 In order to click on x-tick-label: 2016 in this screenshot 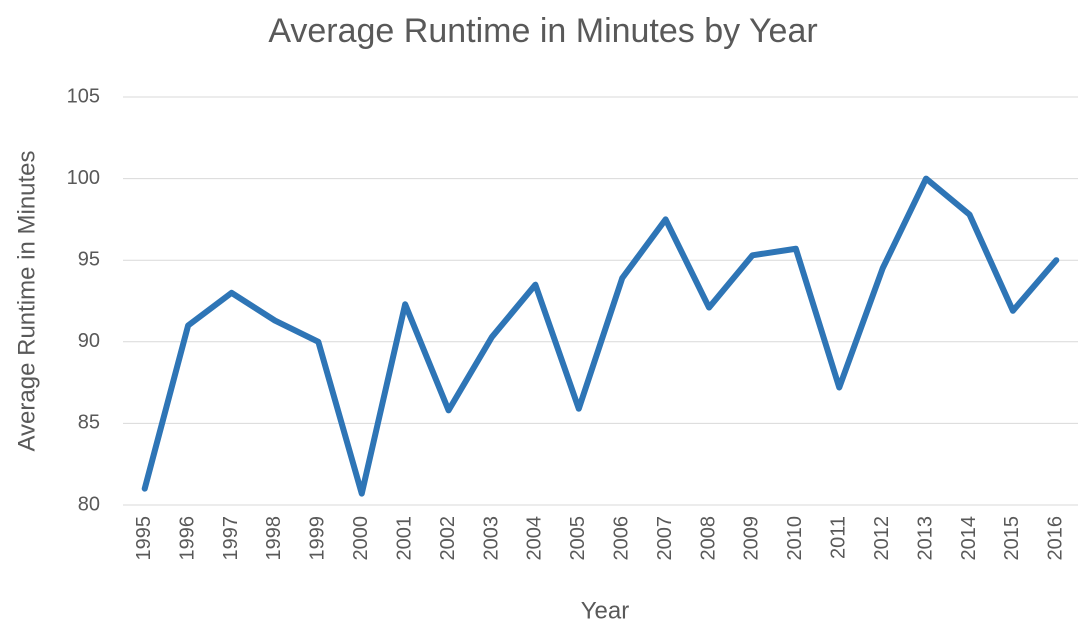, I will do `click(1056, 538)`.